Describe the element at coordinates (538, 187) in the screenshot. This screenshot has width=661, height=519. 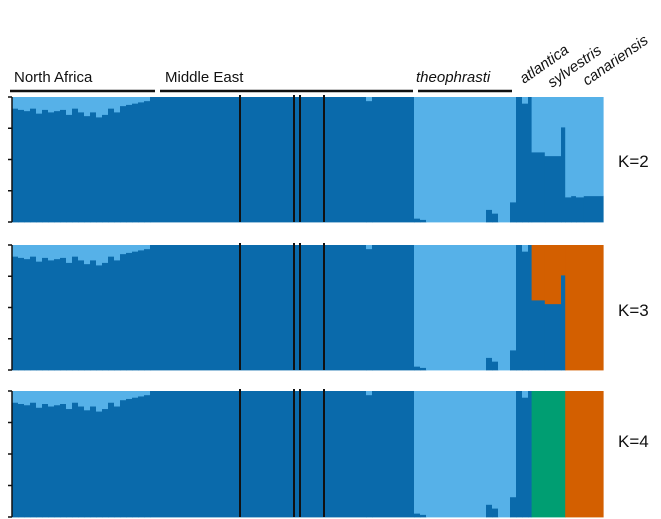
I see `bar-k2-seg36-dark-blue` at that location.